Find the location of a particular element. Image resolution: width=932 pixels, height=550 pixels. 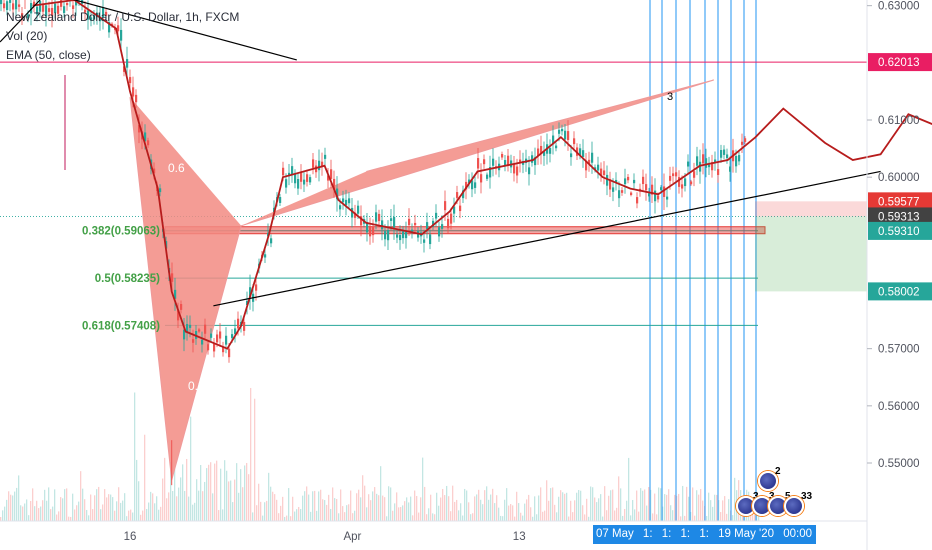

price-tick-label: 0.57000 is located at coordinates (899, 350).